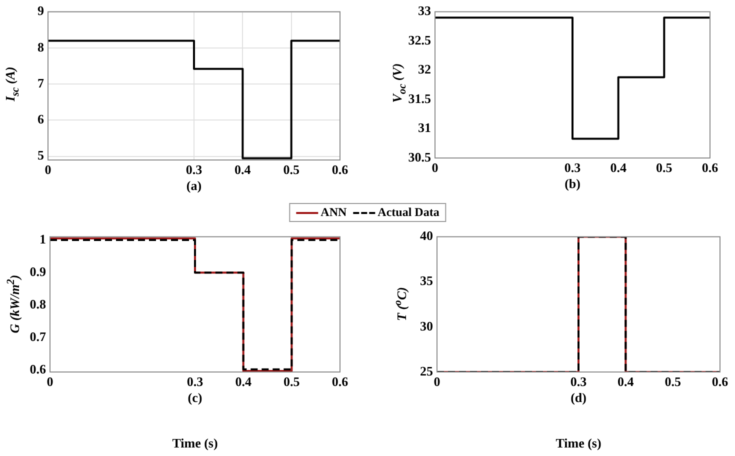 The image size is (735, 456). What do you see at coordinates (427, 280) in the screenshot?
I see `y-tick-label: 35` at bounding box center [427, 280].